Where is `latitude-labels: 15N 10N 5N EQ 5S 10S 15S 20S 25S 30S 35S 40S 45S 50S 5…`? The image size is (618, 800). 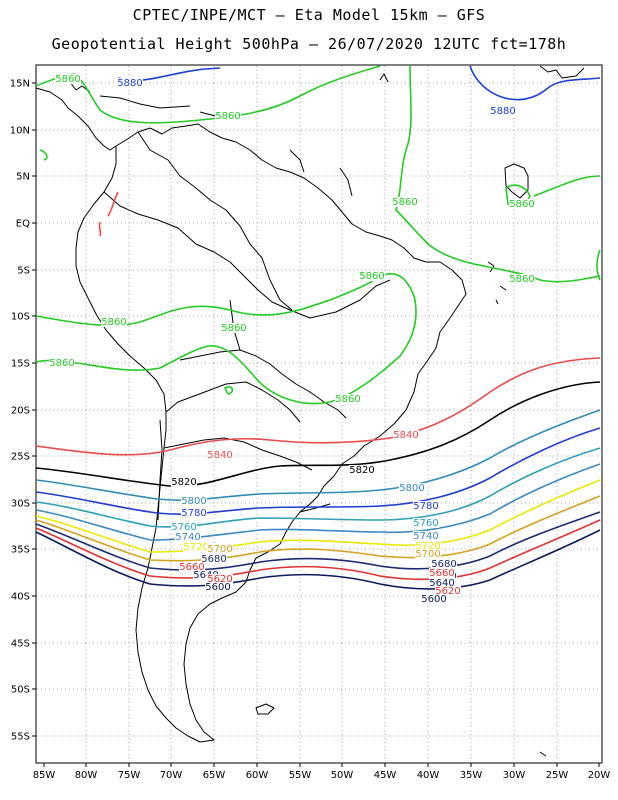 latitude-labels: 15N 10N 5N EQ 5S 10S 15S 20S 25S 30S 35S 40S 45S 50S 5… is located at coordinates (23, 411).